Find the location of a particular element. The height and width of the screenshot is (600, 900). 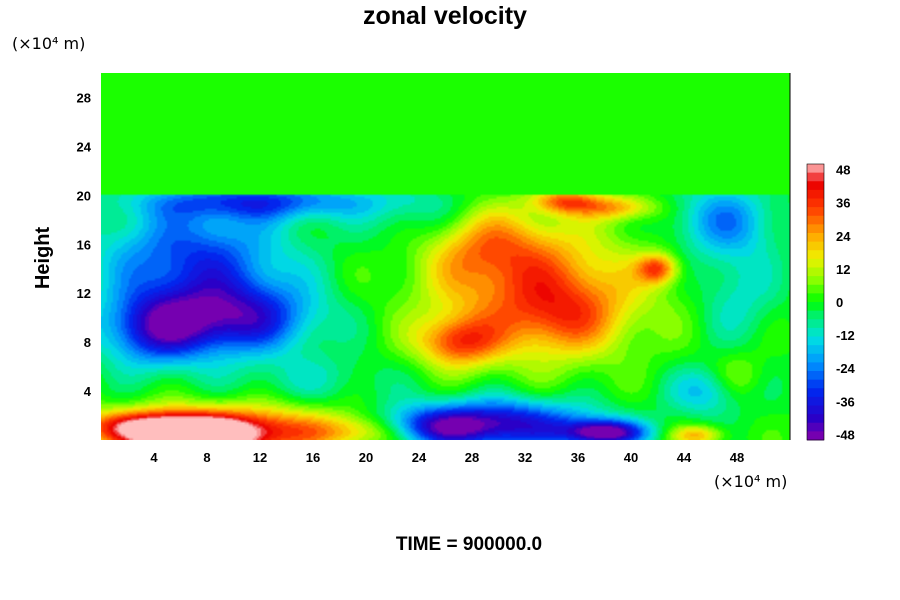

colorbar-tick-label: -36 is located at coordinates (845, 401).